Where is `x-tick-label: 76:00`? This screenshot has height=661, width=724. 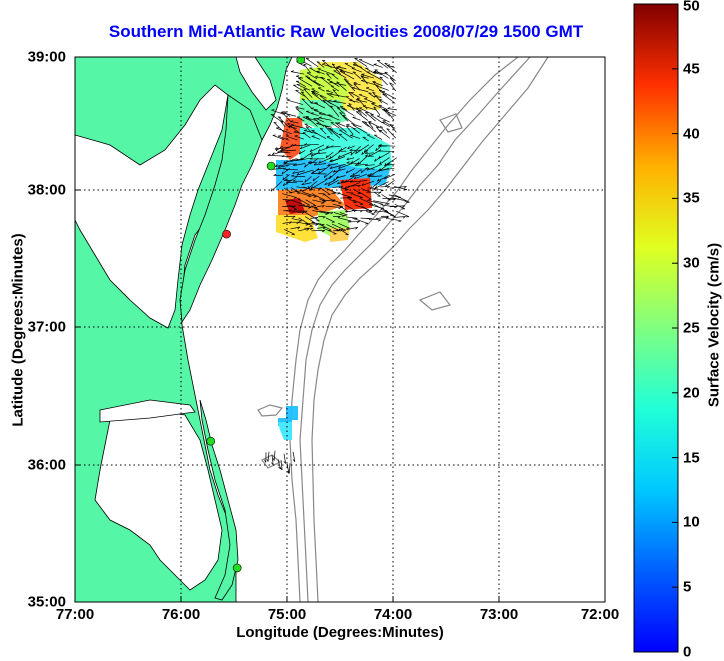 x-tick-label: 76:00 is located at coordinates (181, 614).